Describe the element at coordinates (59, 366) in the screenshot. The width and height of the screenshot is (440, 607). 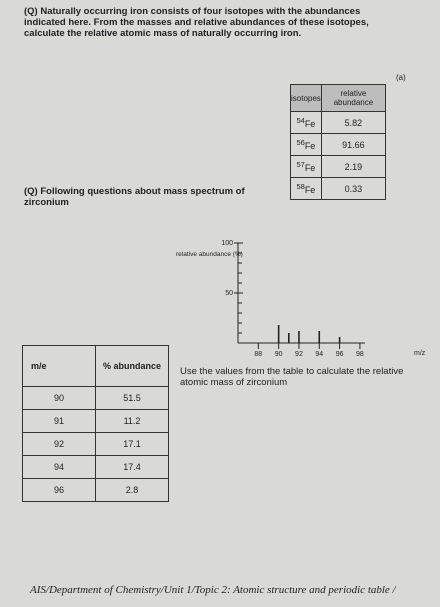
I see `header: m/e` at that location.